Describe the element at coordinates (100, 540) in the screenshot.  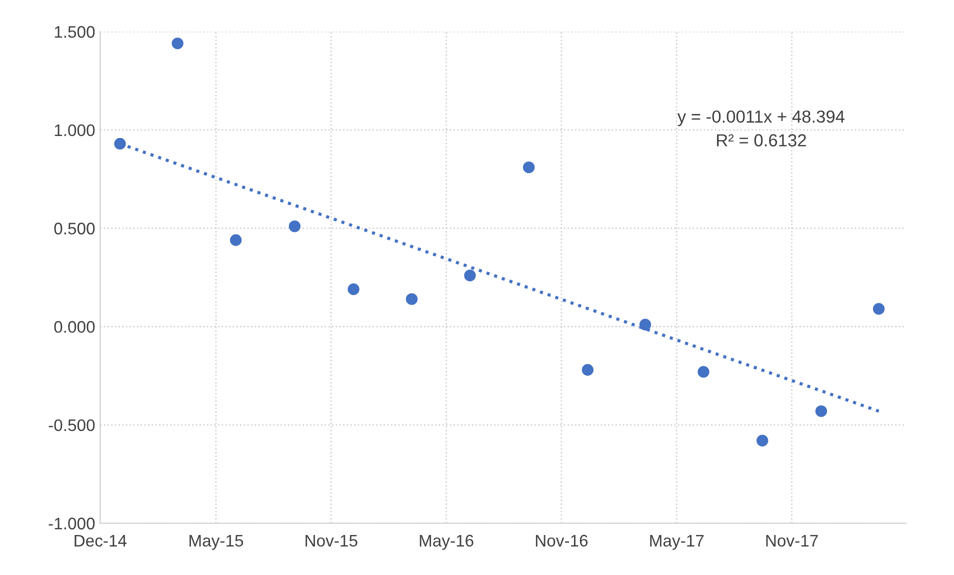
I see `x-tick-label: Dec-14` at that location.